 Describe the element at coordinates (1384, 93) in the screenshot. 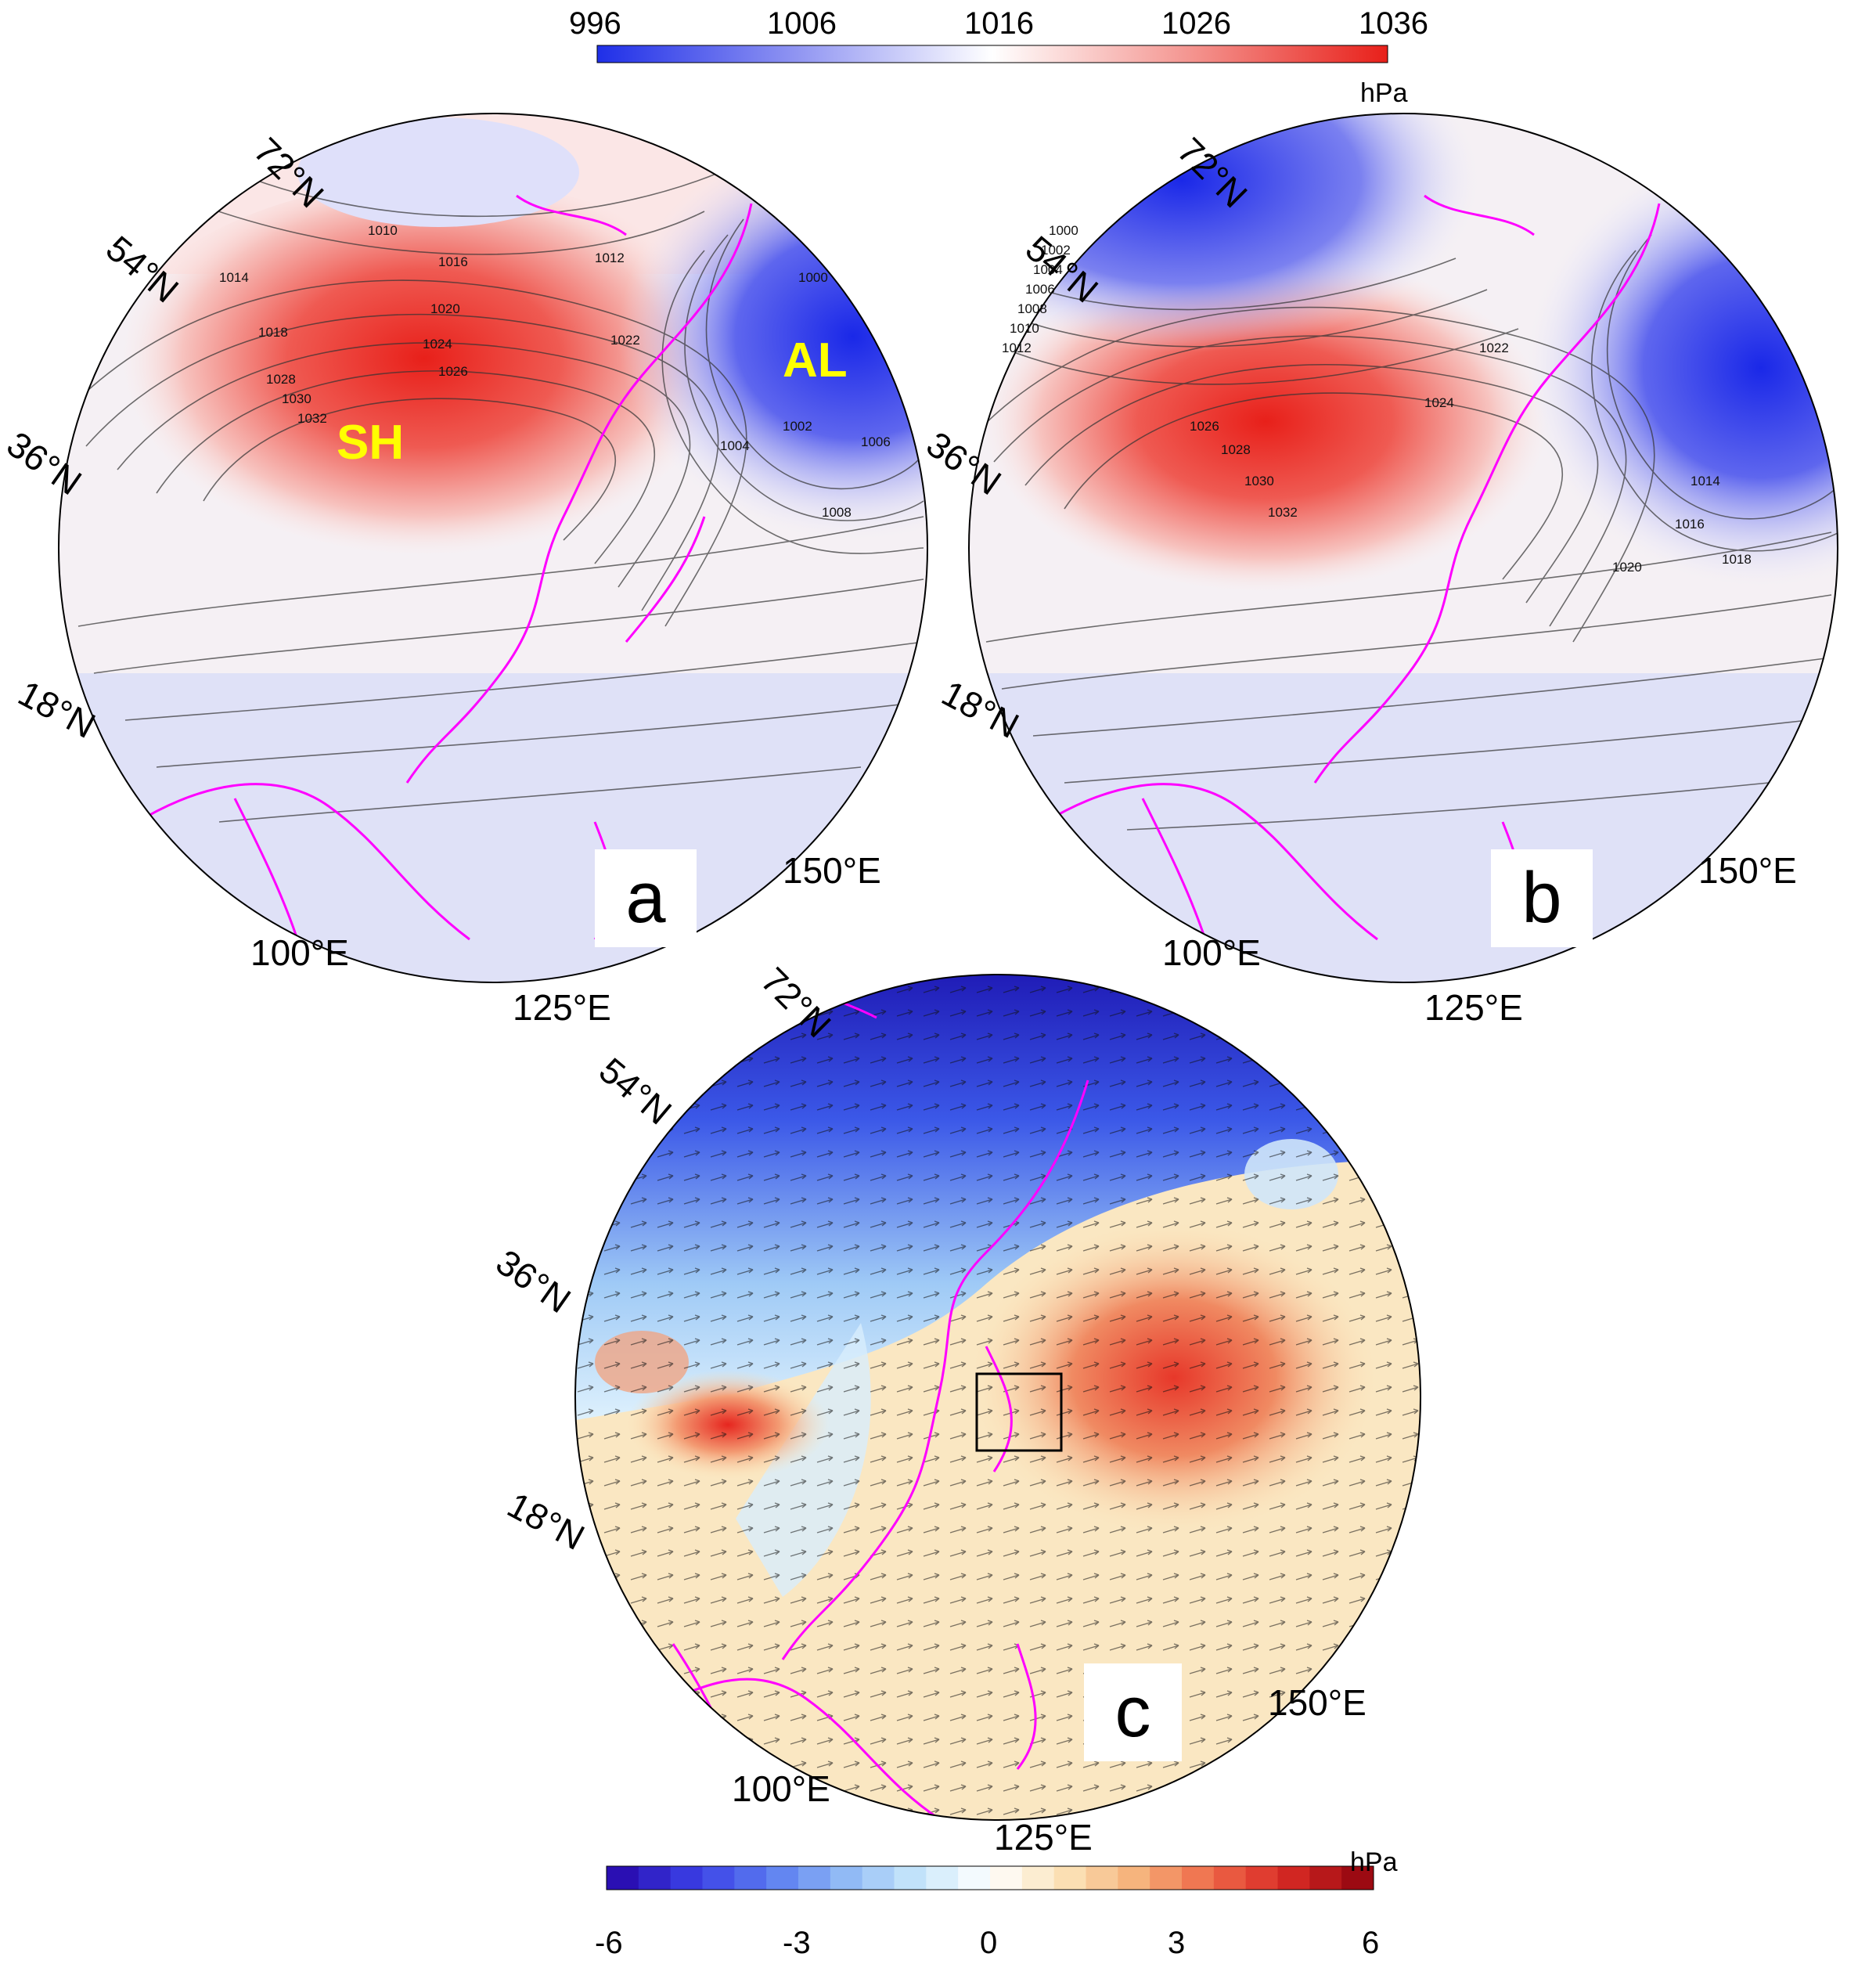

I see `top-colorbar-unit: hPa` at that location.